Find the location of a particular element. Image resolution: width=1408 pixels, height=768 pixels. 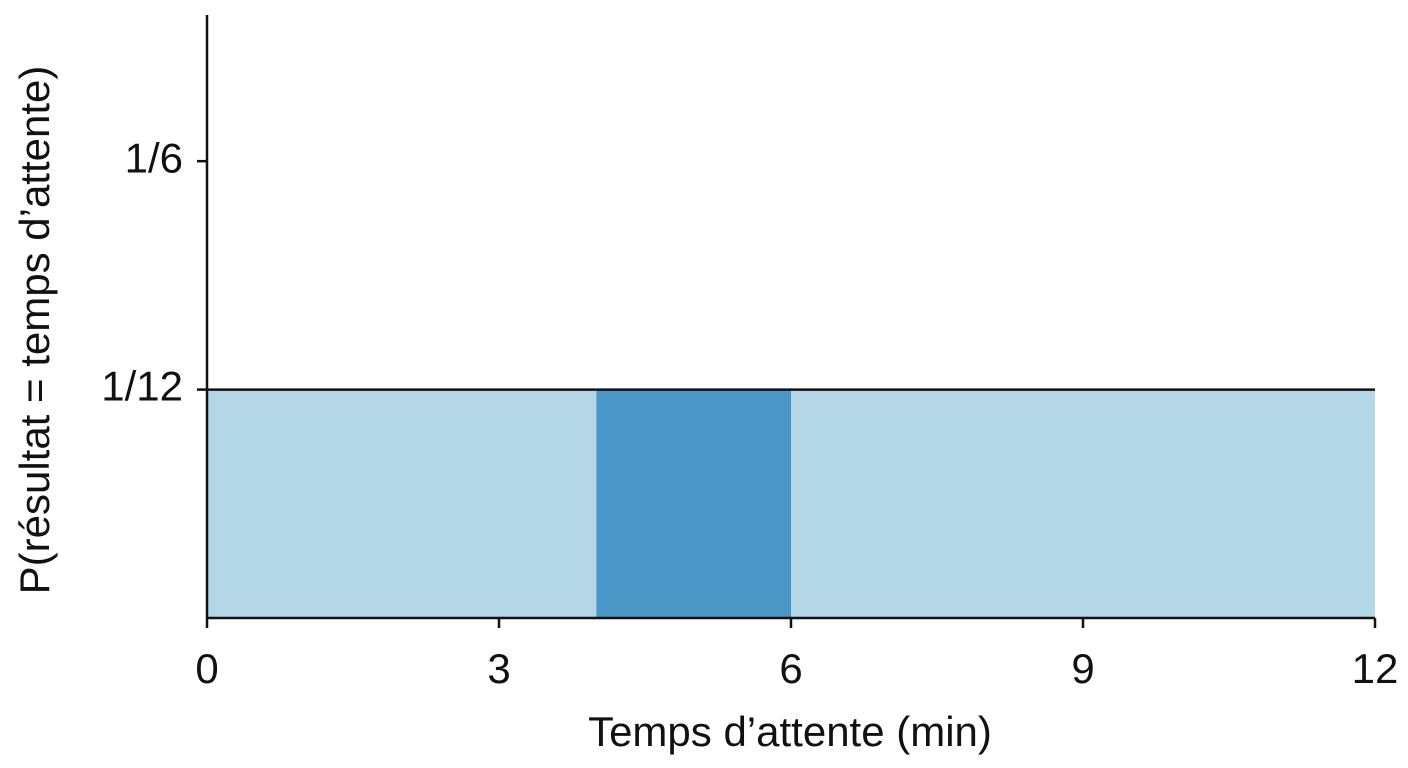

x-tick-label: 6 is located at coordinates (790, 668).